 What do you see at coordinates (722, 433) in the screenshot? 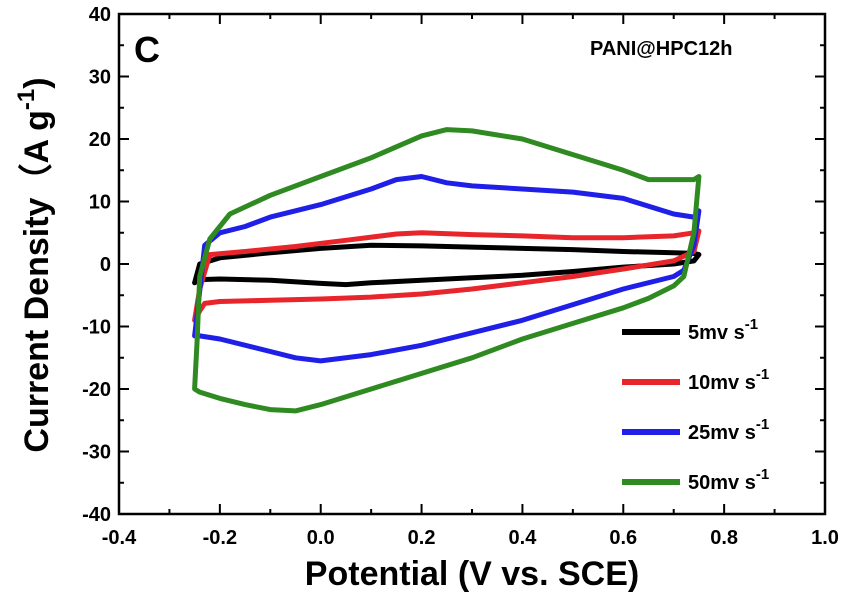
I see `legend-label-text: 25mv s` at bounding box center [722, 433].